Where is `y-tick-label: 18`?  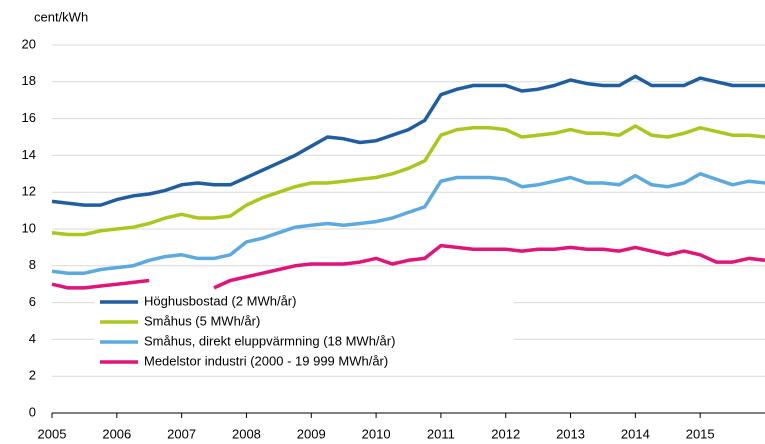 y-tick-label: 18 is located at coordinates (29, 80).